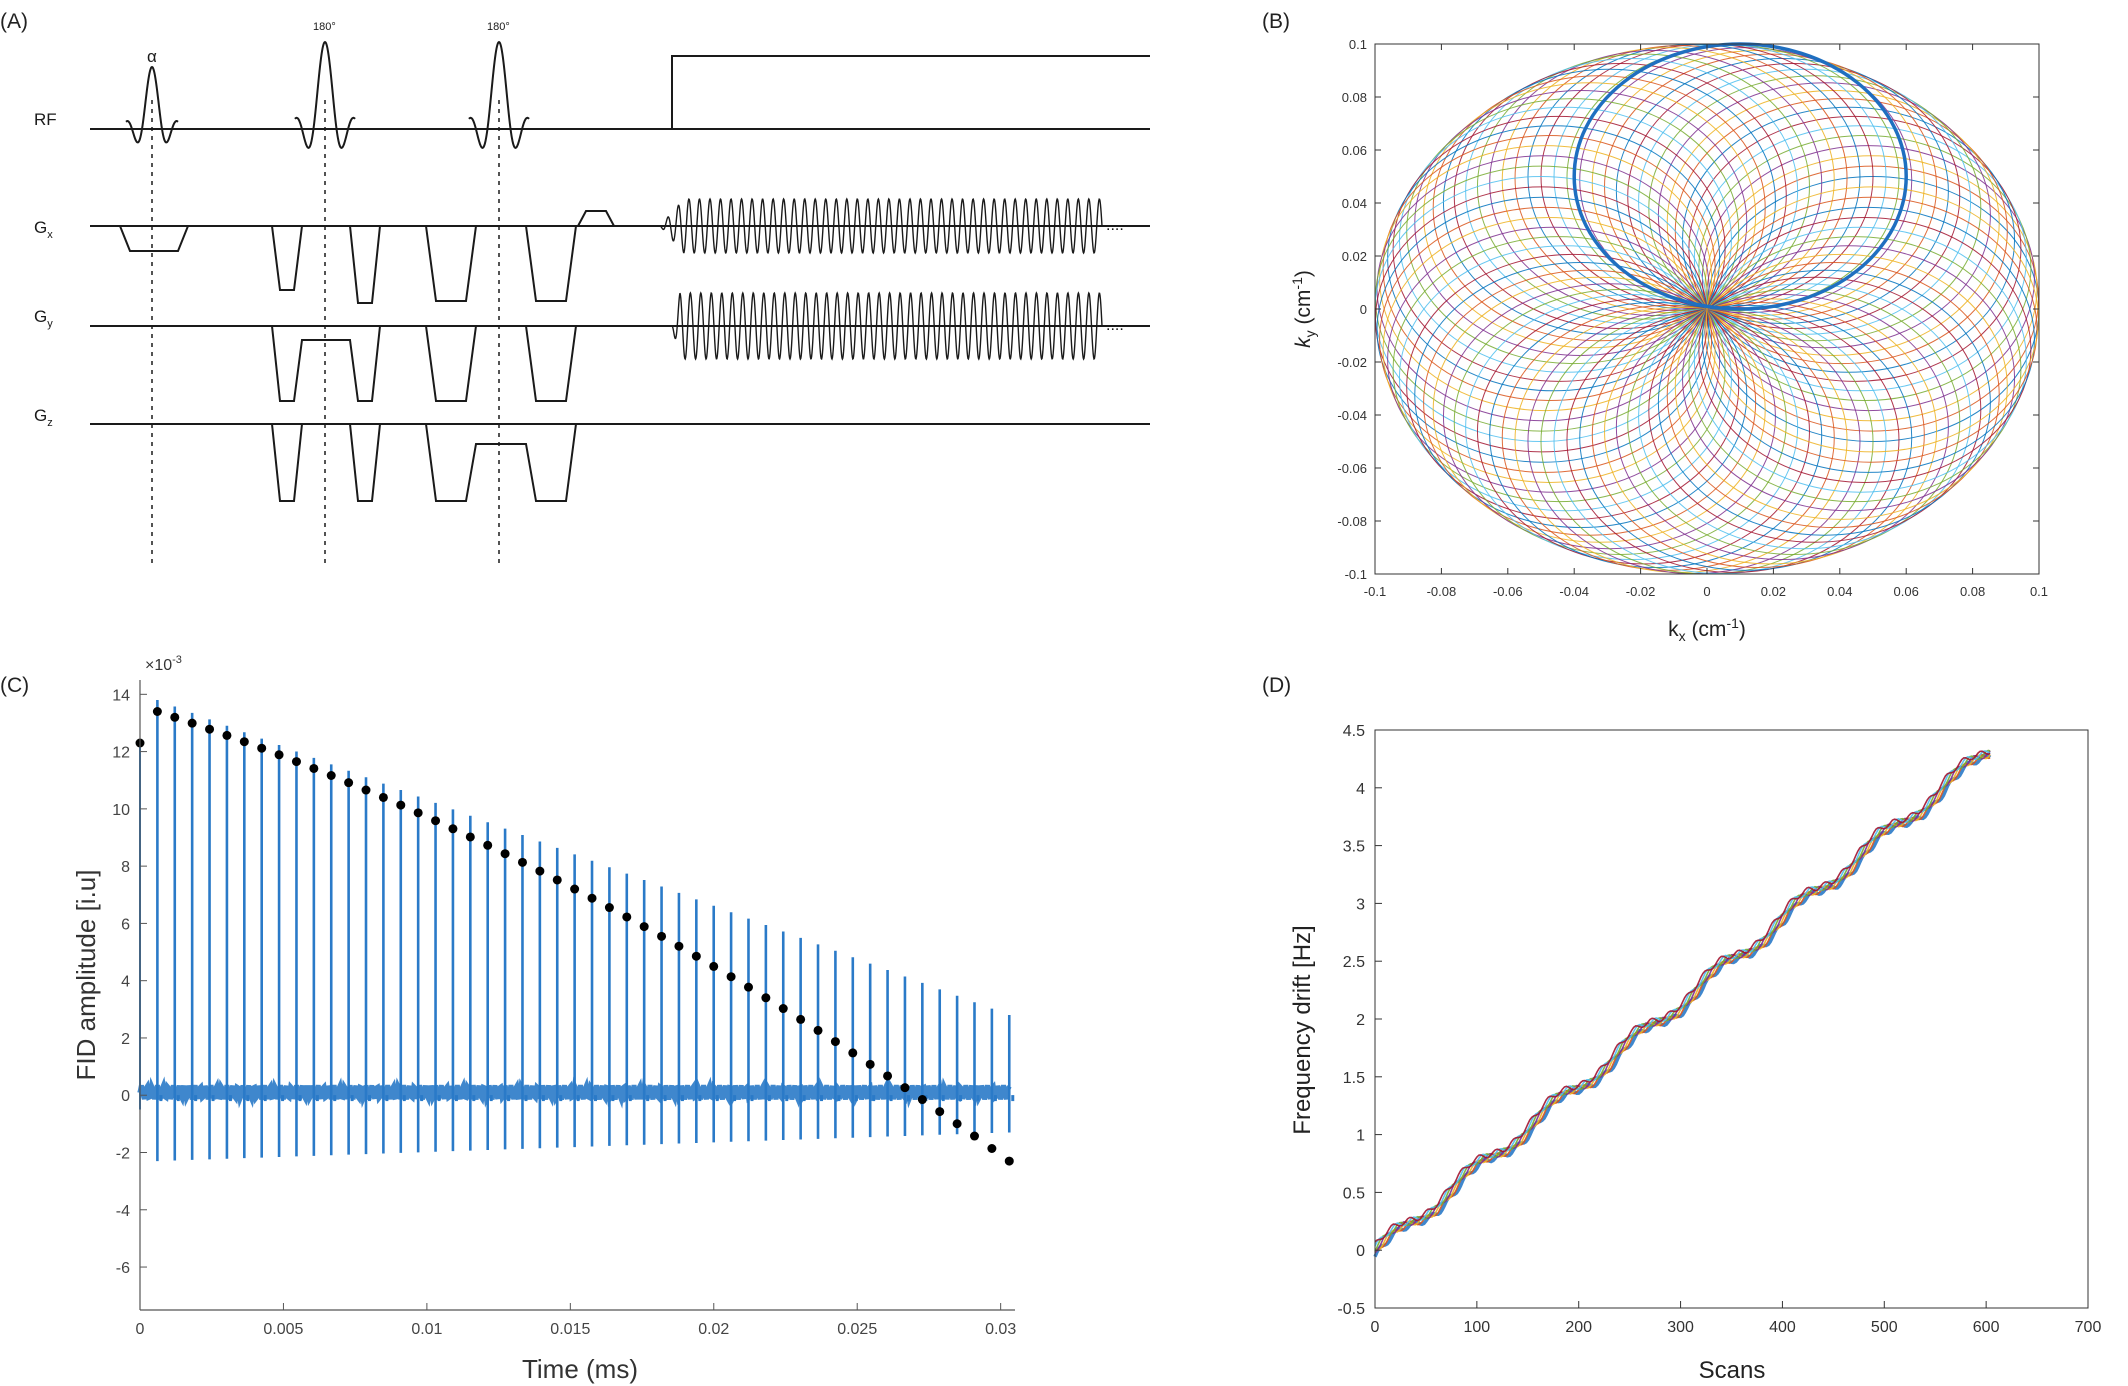  I want to click on plot-frame, so click(1731, 1019).